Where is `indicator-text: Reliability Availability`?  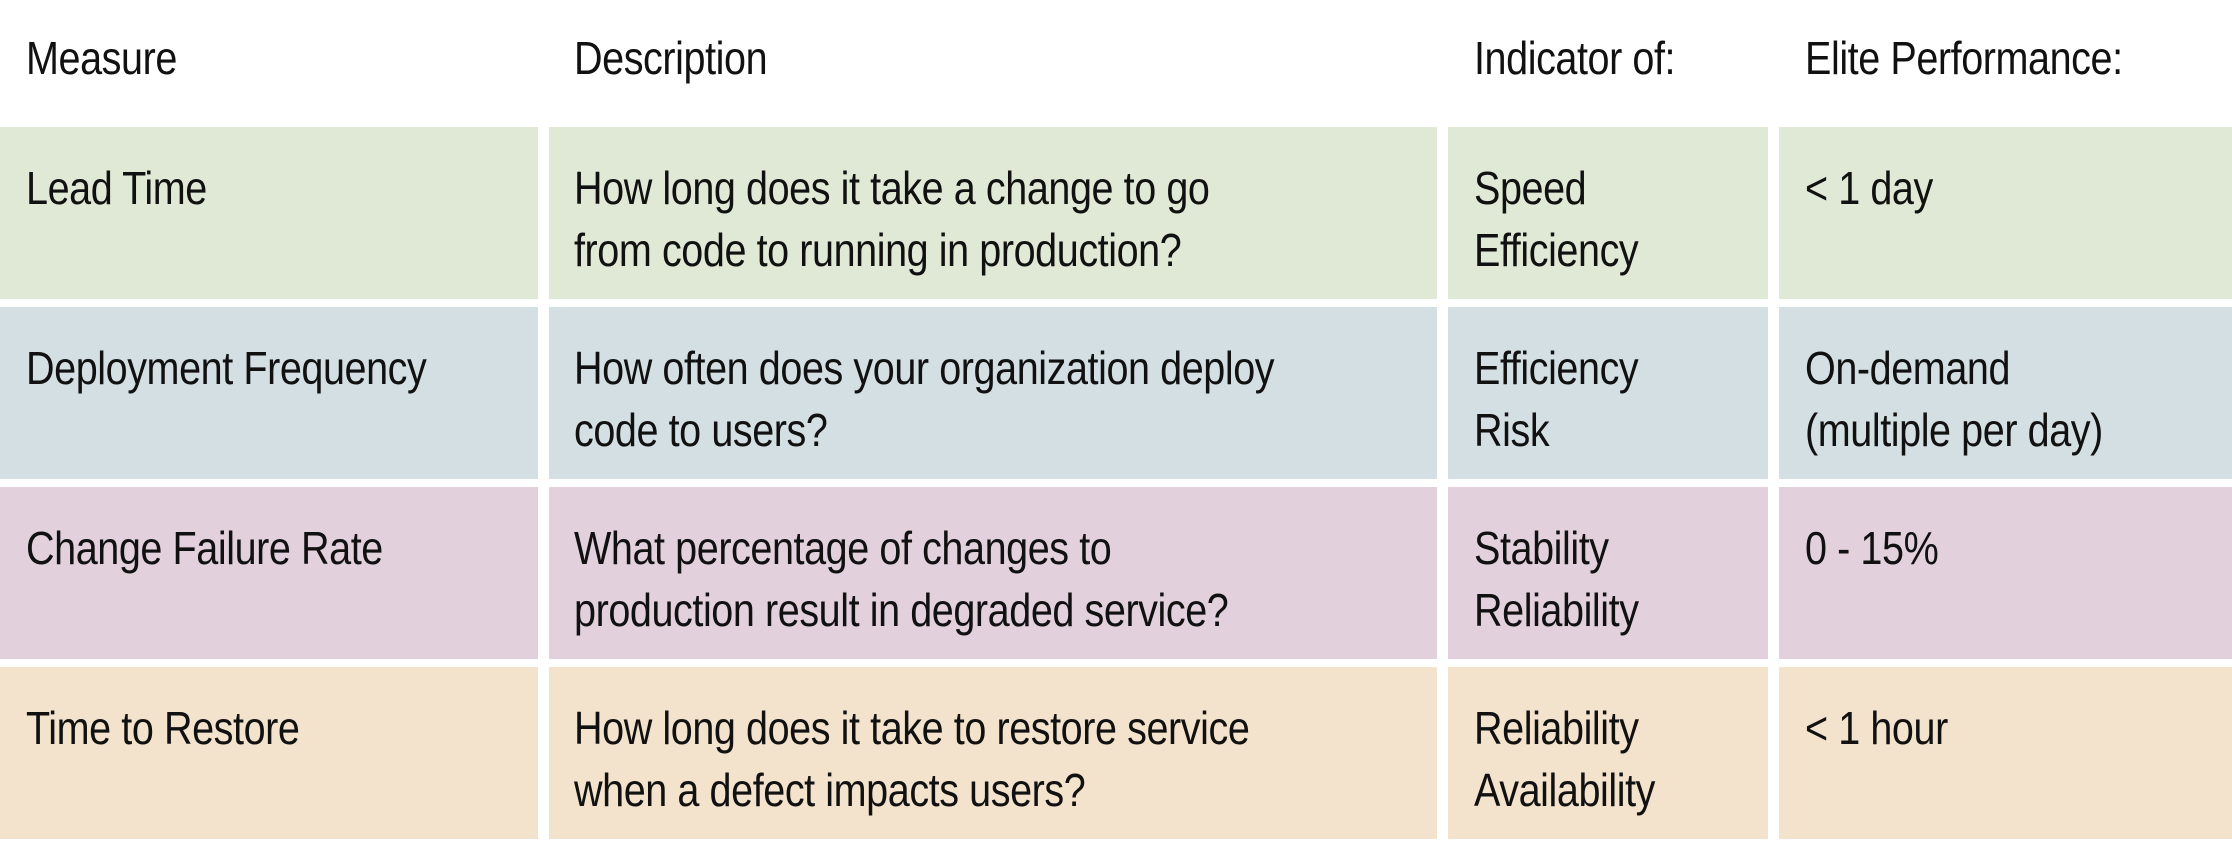
indicator-text: Reliability Availability is located at coordinates (1564, 759).